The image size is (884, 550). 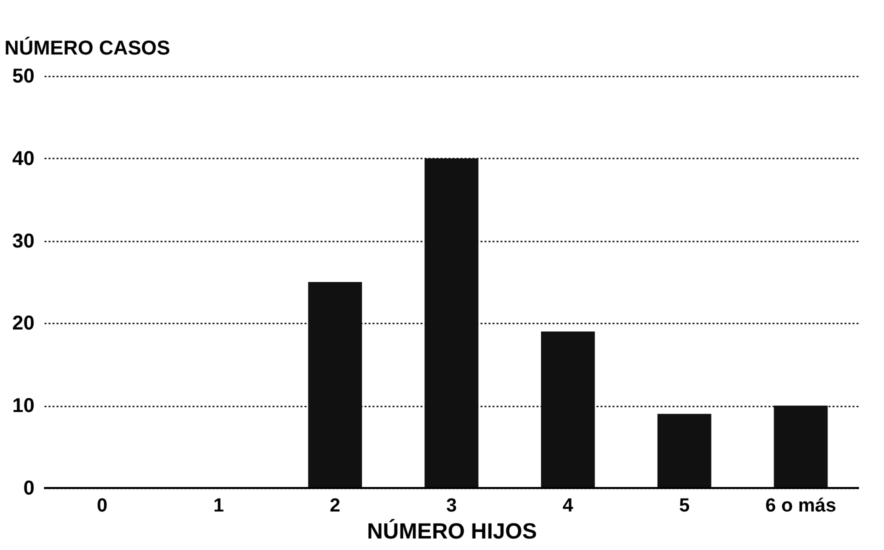 I want to click on x-tick-label: 3, so click(x=451, y=506).